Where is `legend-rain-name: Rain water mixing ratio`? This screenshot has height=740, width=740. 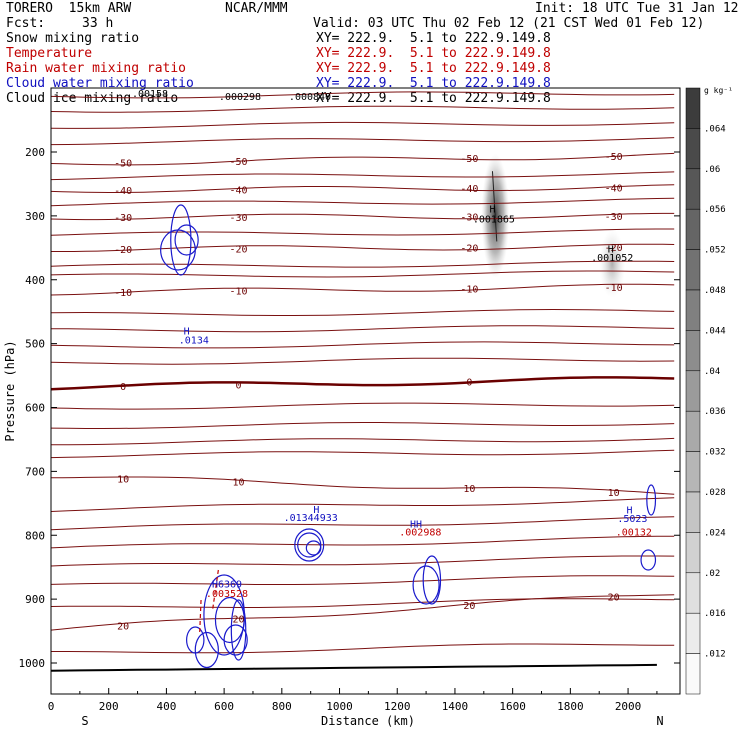 legend-rain-name: Rain water mixing ratio is located at coordinates (96, 68).